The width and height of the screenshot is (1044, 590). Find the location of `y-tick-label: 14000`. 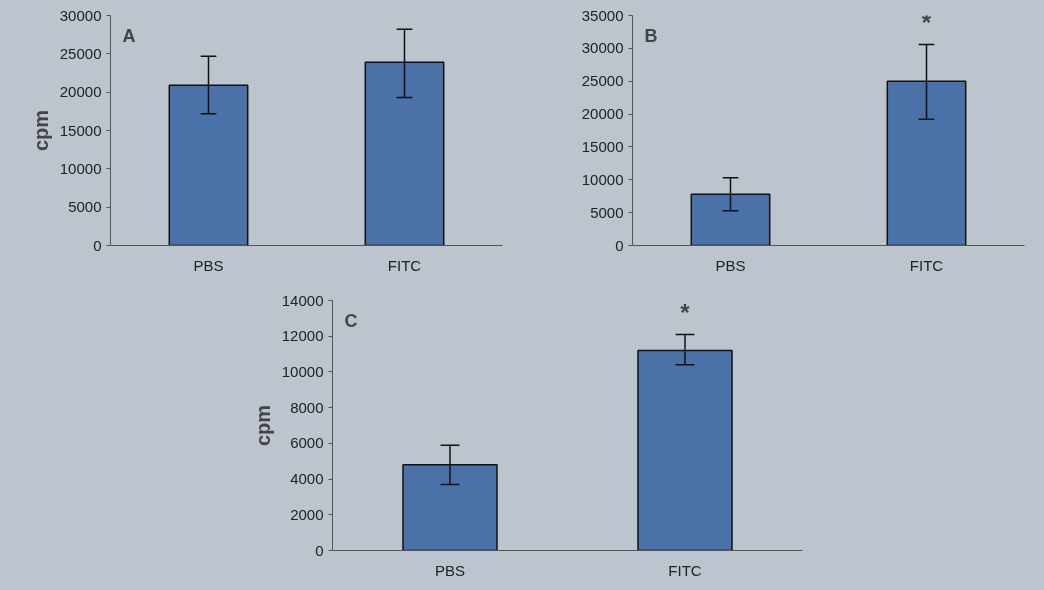

y-tick-label: 14000 is located at coordinates (302, 300).